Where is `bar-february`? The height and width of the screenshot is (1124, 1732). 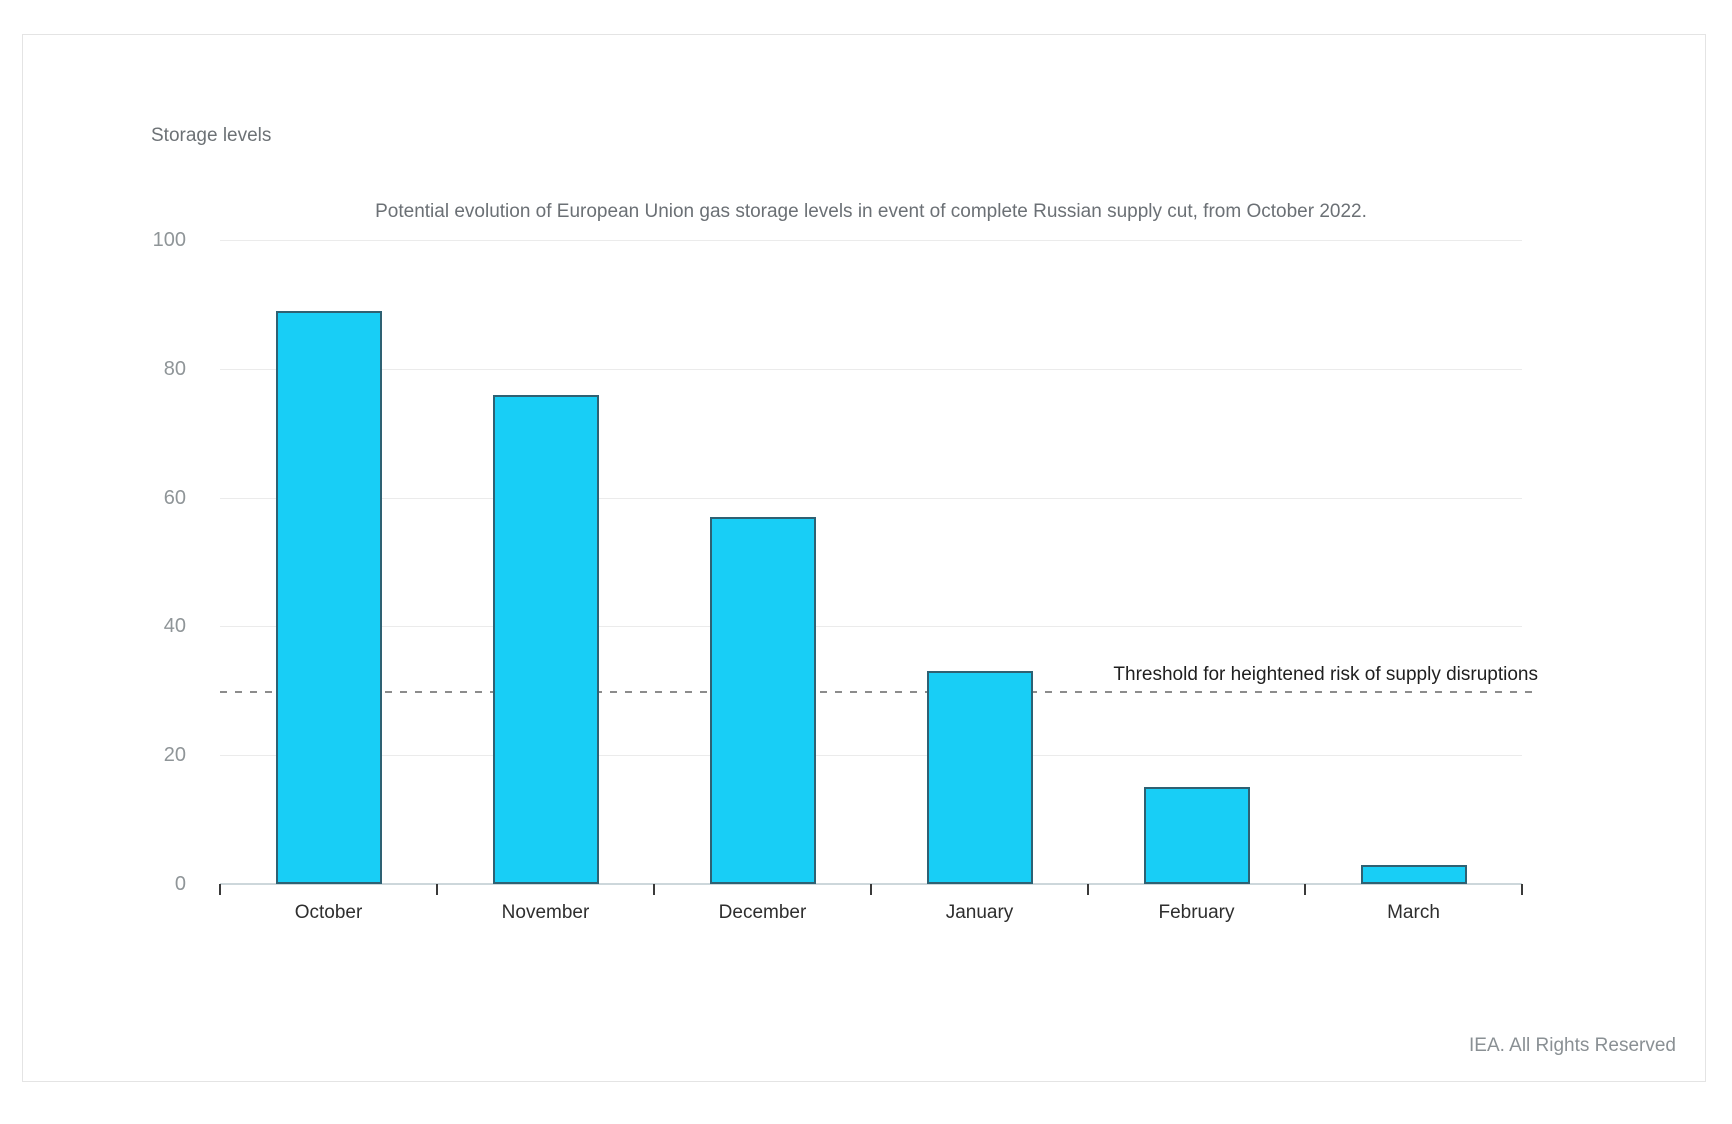 bar-february is located at coordinates (1196, 835).